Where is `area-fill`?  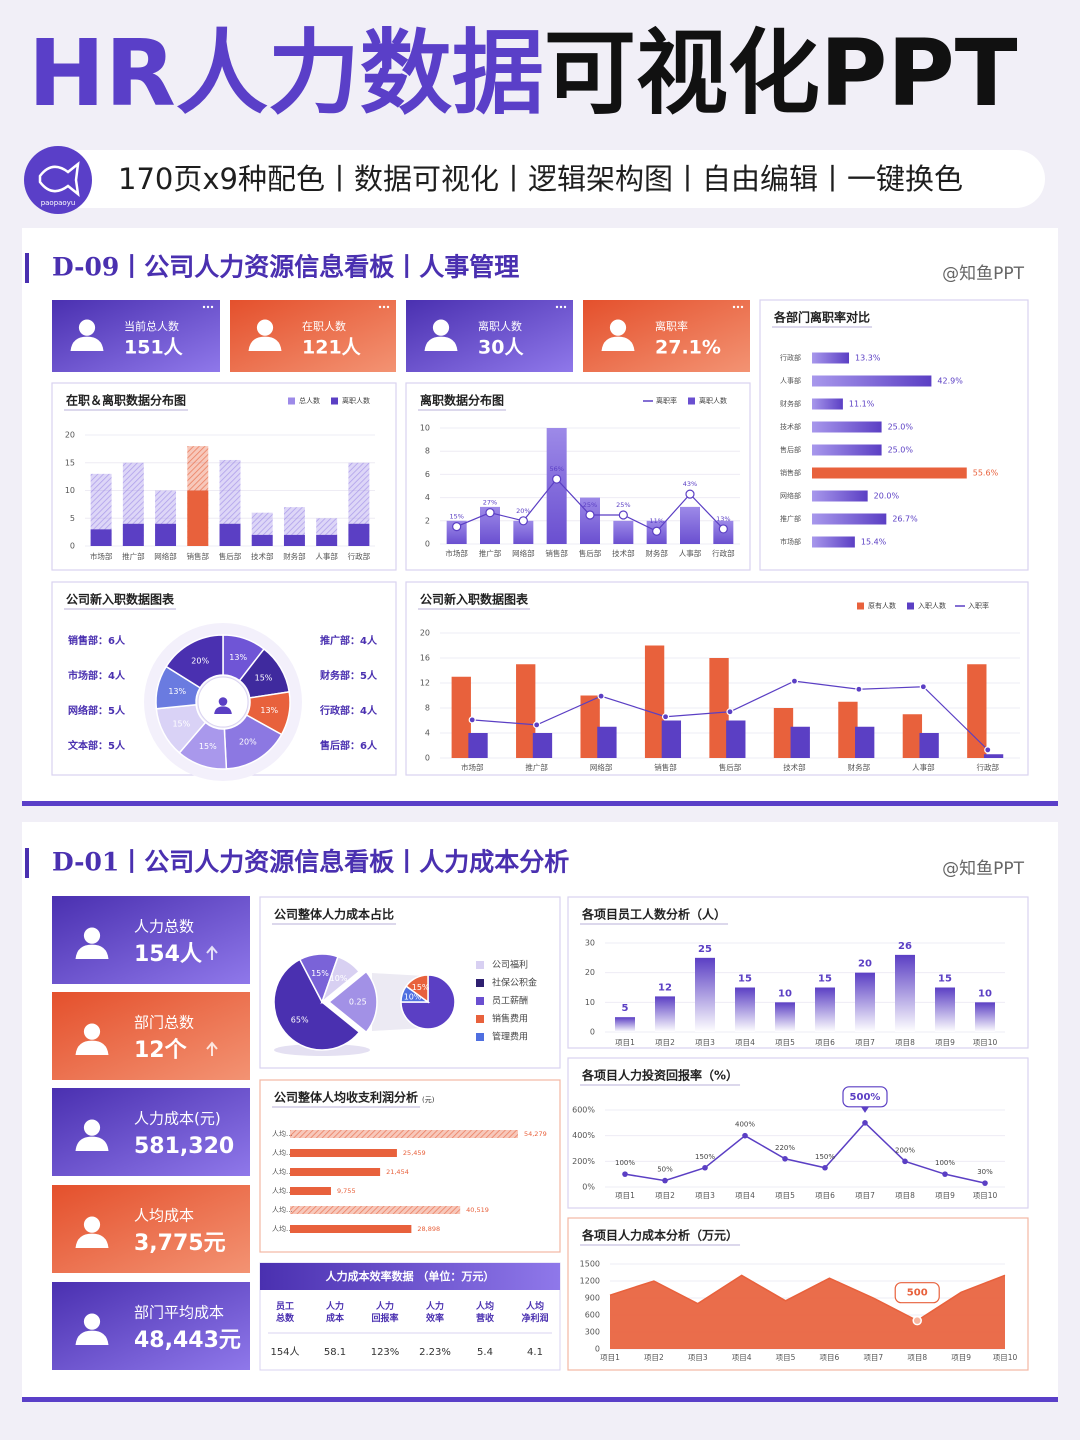
area-fill is located at coordinates (807, 1312).